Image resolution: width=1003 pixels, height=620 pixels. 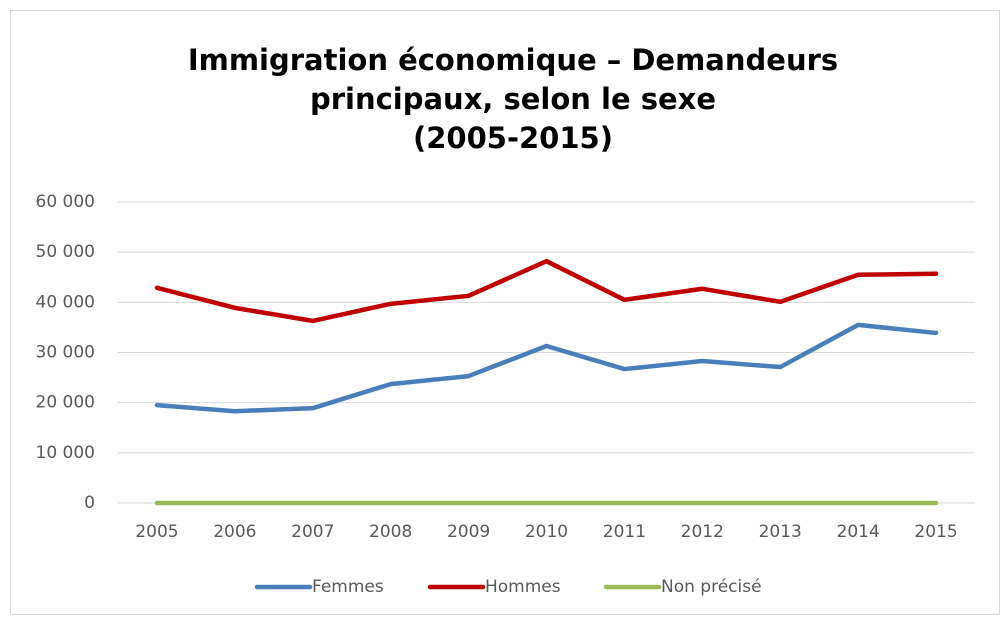 I want to click on y-tick-label: 0, so click(x=89, y=503).